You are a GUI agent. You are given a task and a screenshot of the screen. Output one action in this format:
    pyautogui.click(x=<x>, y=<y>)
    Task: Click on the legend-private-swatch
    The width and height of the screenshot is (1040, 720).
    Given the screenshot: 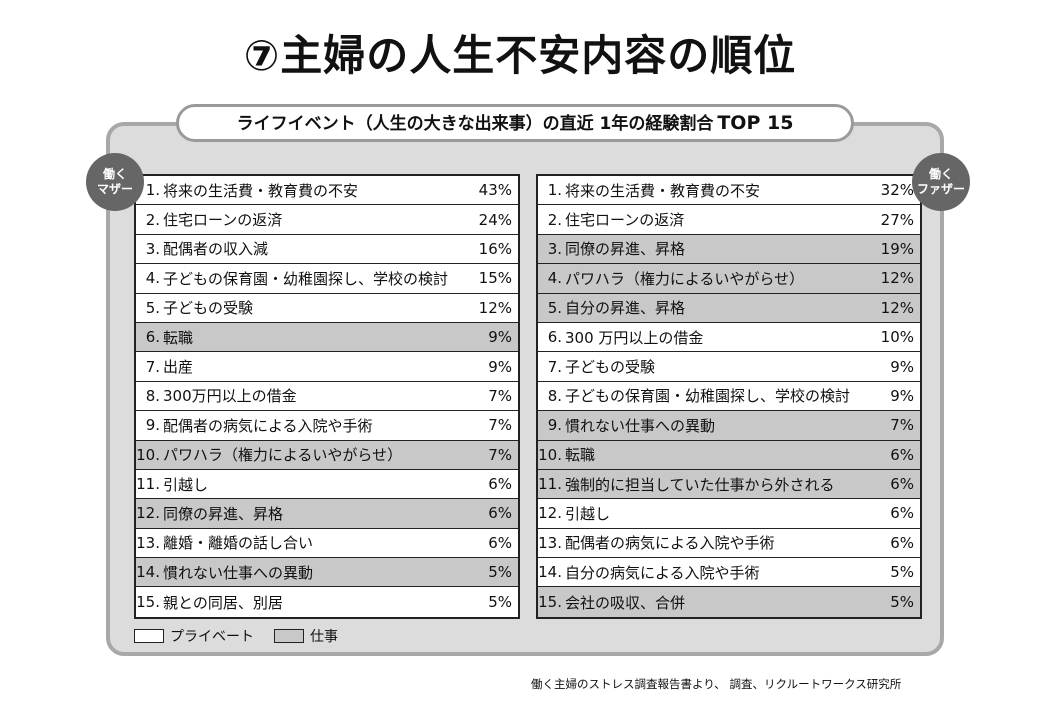 What is the action you would take?
    pyautogui.click(x=149, y=636)
    